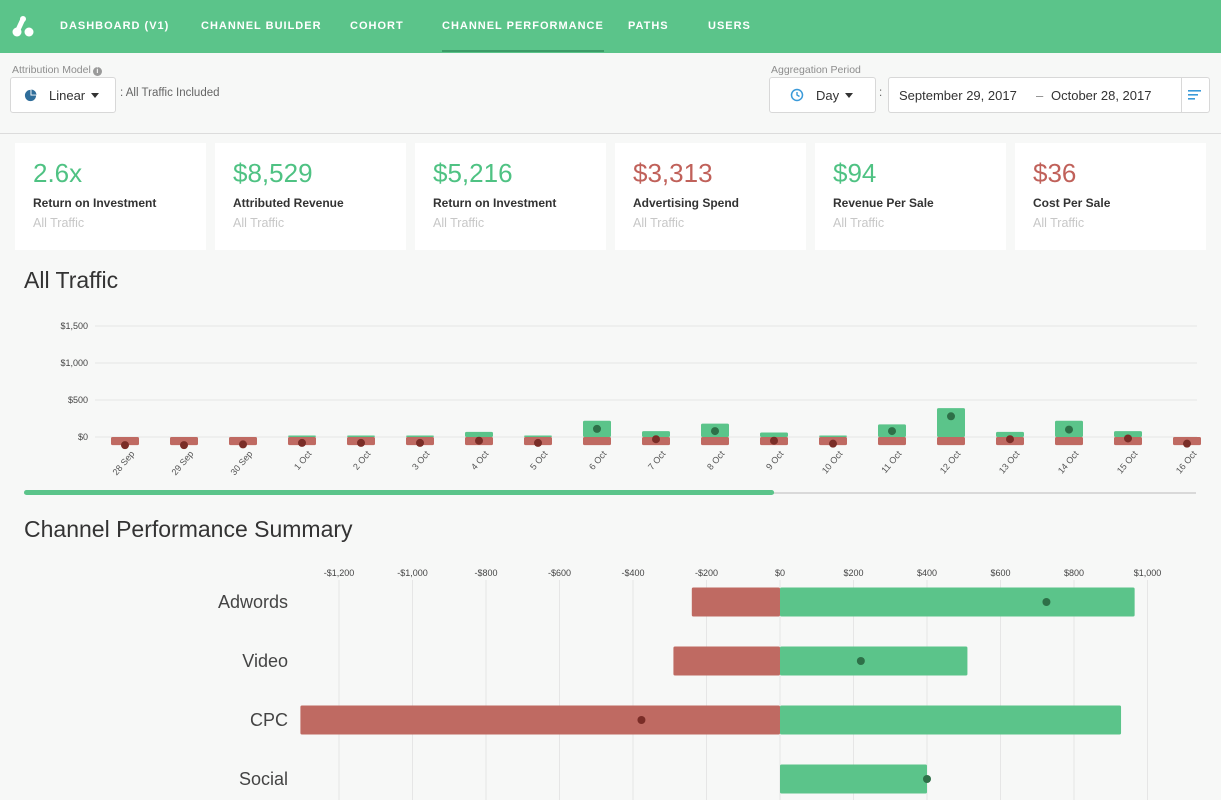  What do you see at coordinates (30, 95) in the screenshot?
I see `pie-chart-icon` at bounding box center [30, 95].